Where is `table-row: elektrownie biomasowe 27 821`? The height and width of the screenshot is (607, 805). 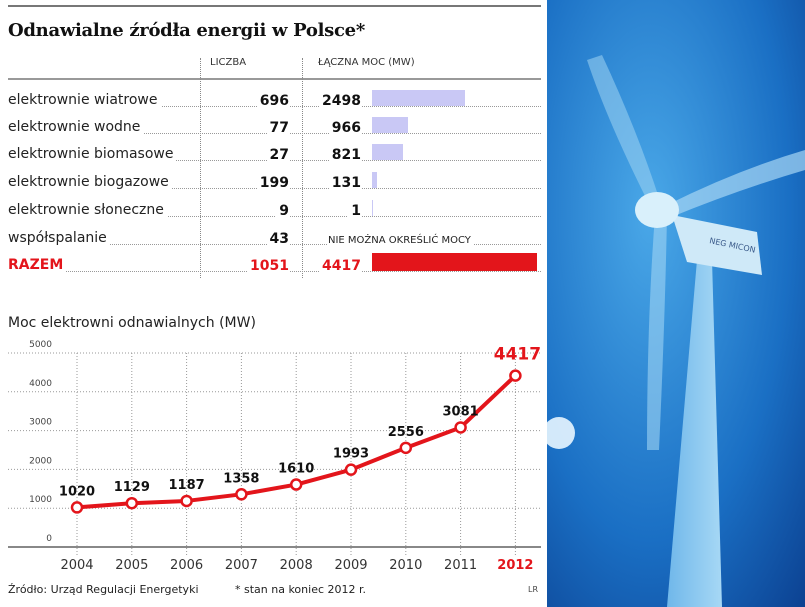 table-row: elektrownie biomasowe 27 821 is located at coordinates (274, 153).